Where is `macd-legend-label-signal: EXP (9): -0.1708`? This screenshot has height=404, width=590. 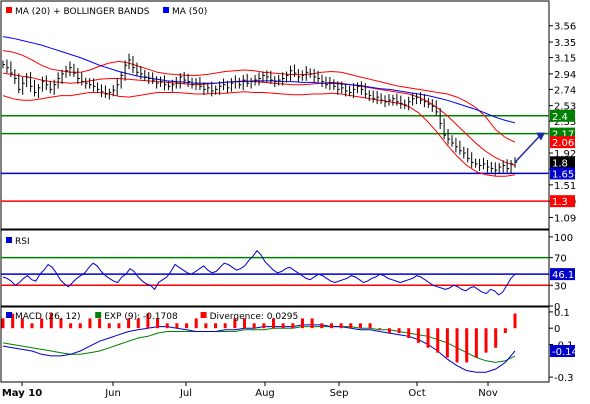 macd-legend-label-signal: EXP (9): -0.1708 is located at coordinates (141, 317).